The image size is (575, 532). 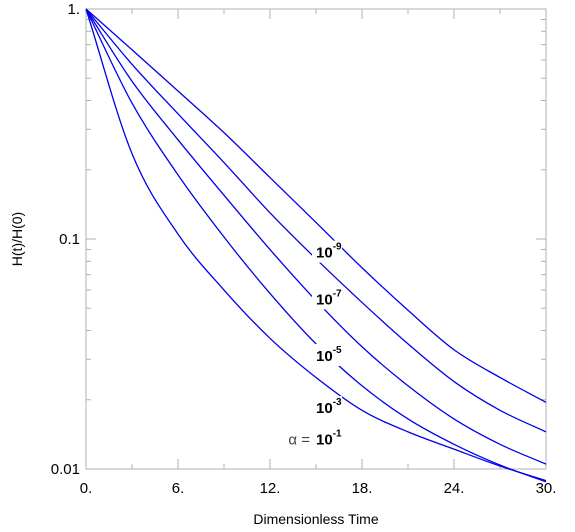 I want to click on curve-label-1: 10-7, so click(x=329, y=298).